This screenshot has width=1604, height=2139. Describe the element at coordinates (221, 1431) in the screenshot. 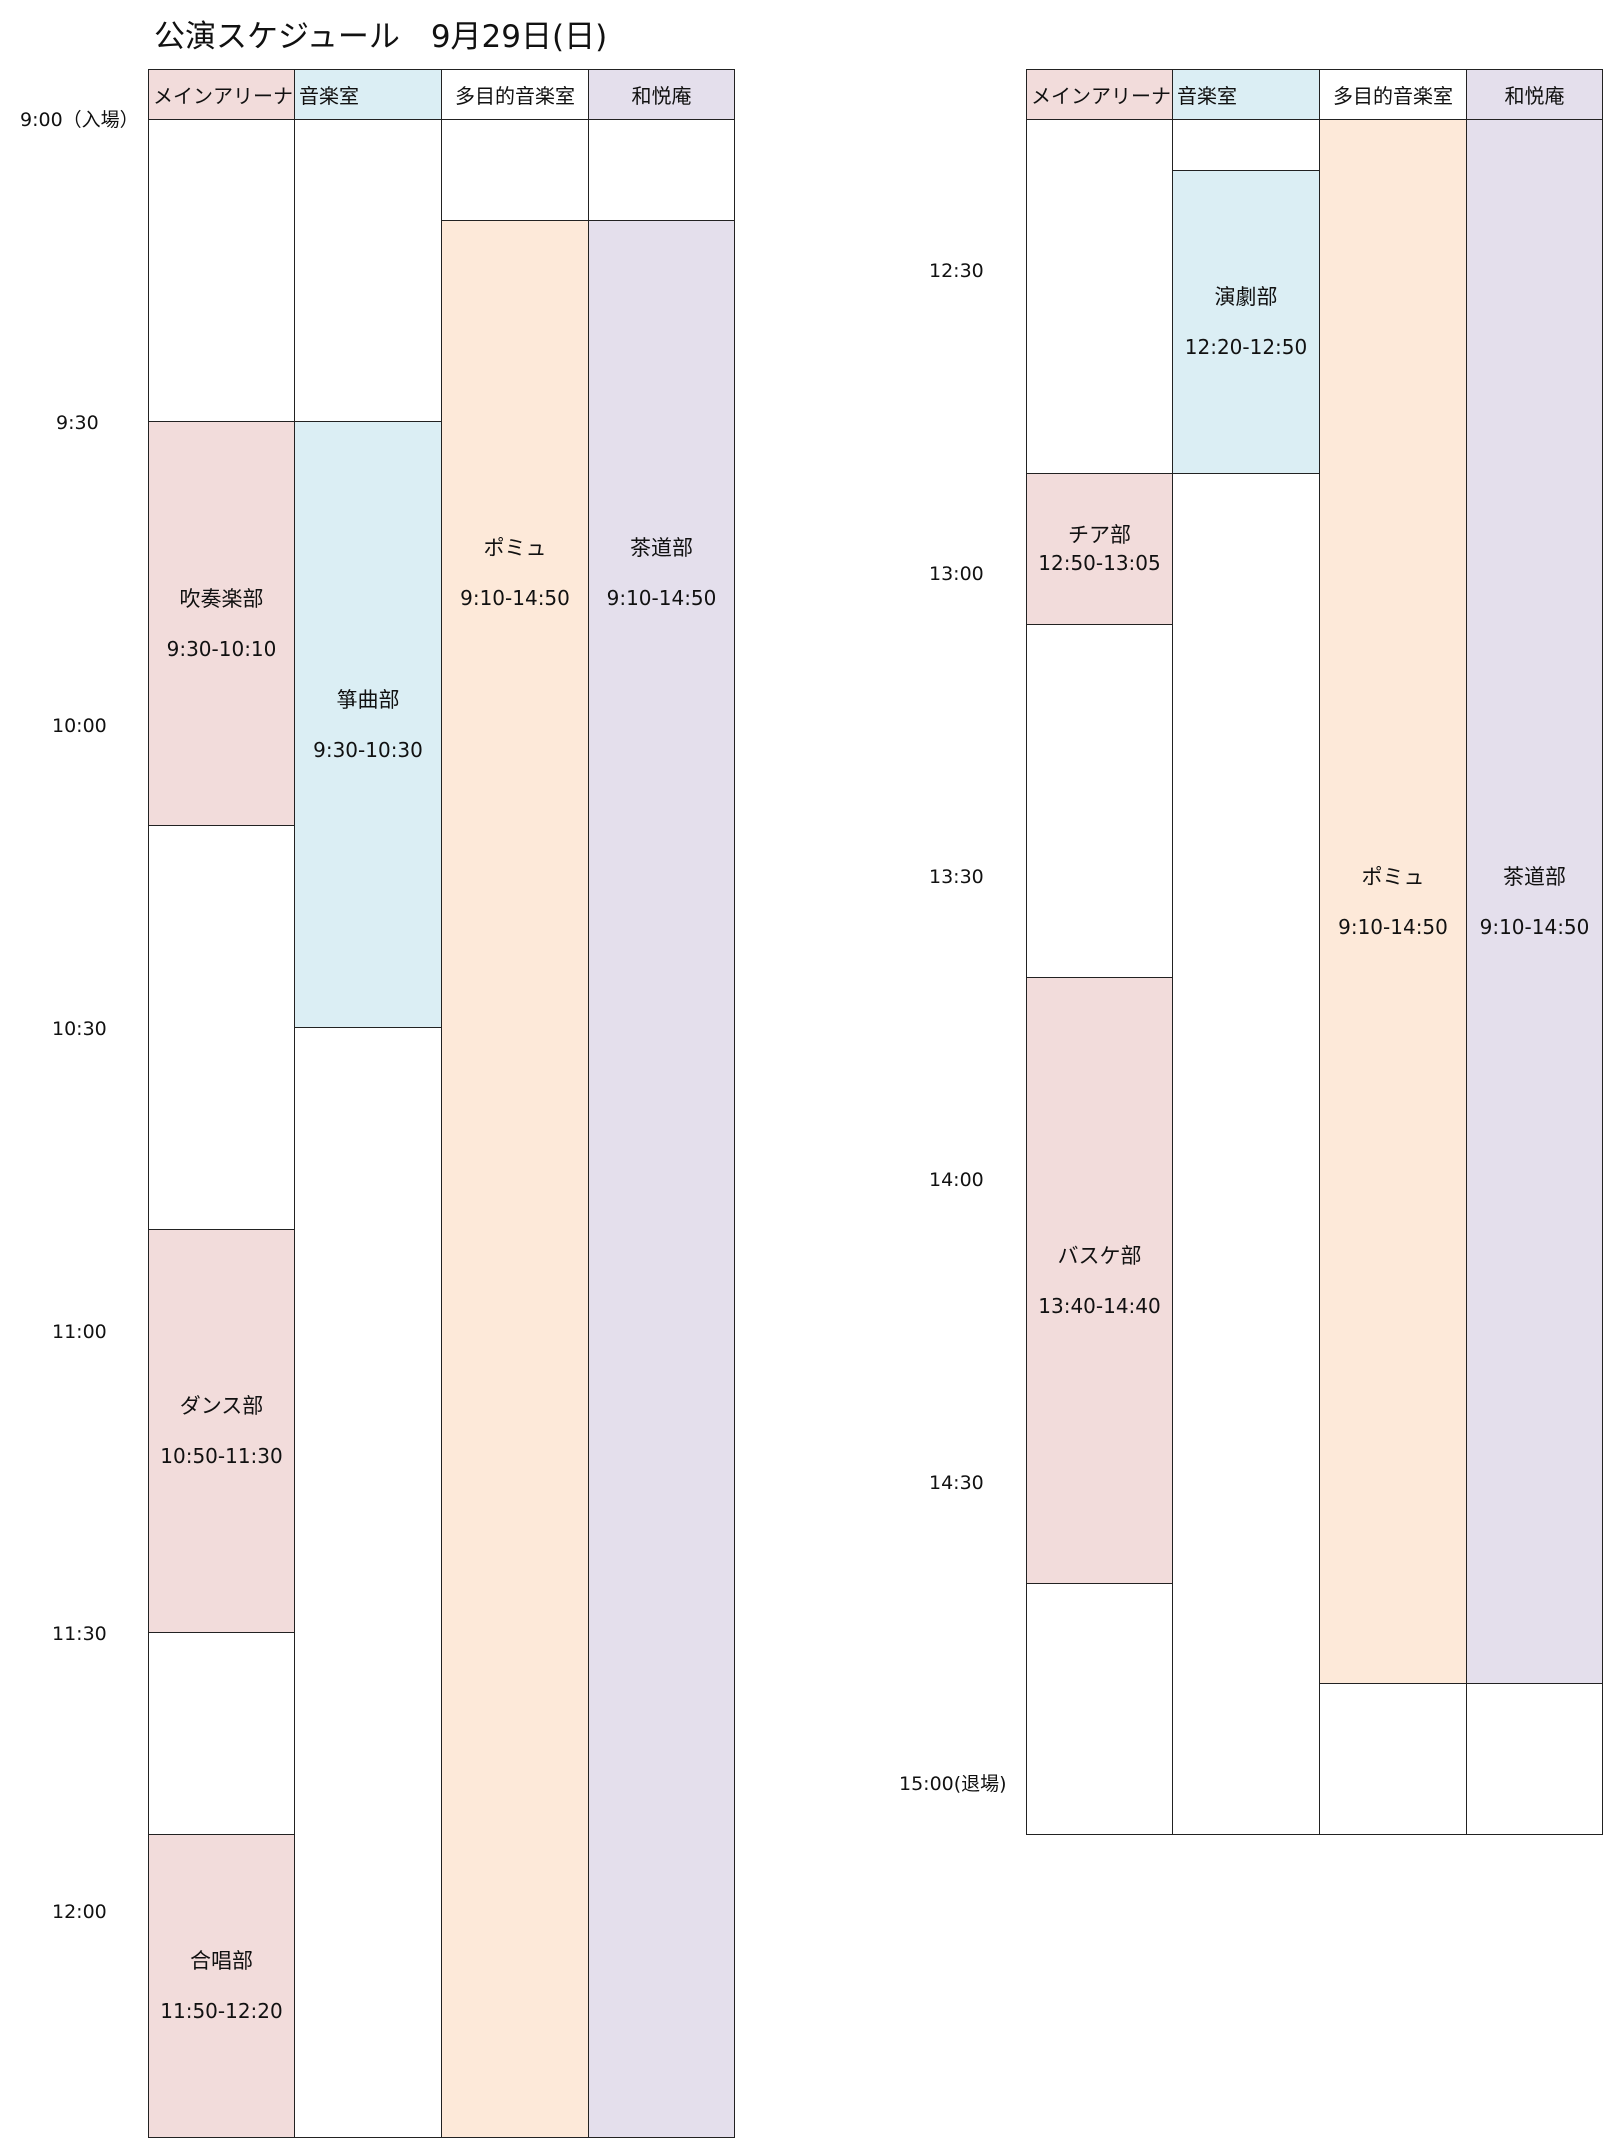

I see `schedule-cell: ダンス部 10:50-11:30` at that location.